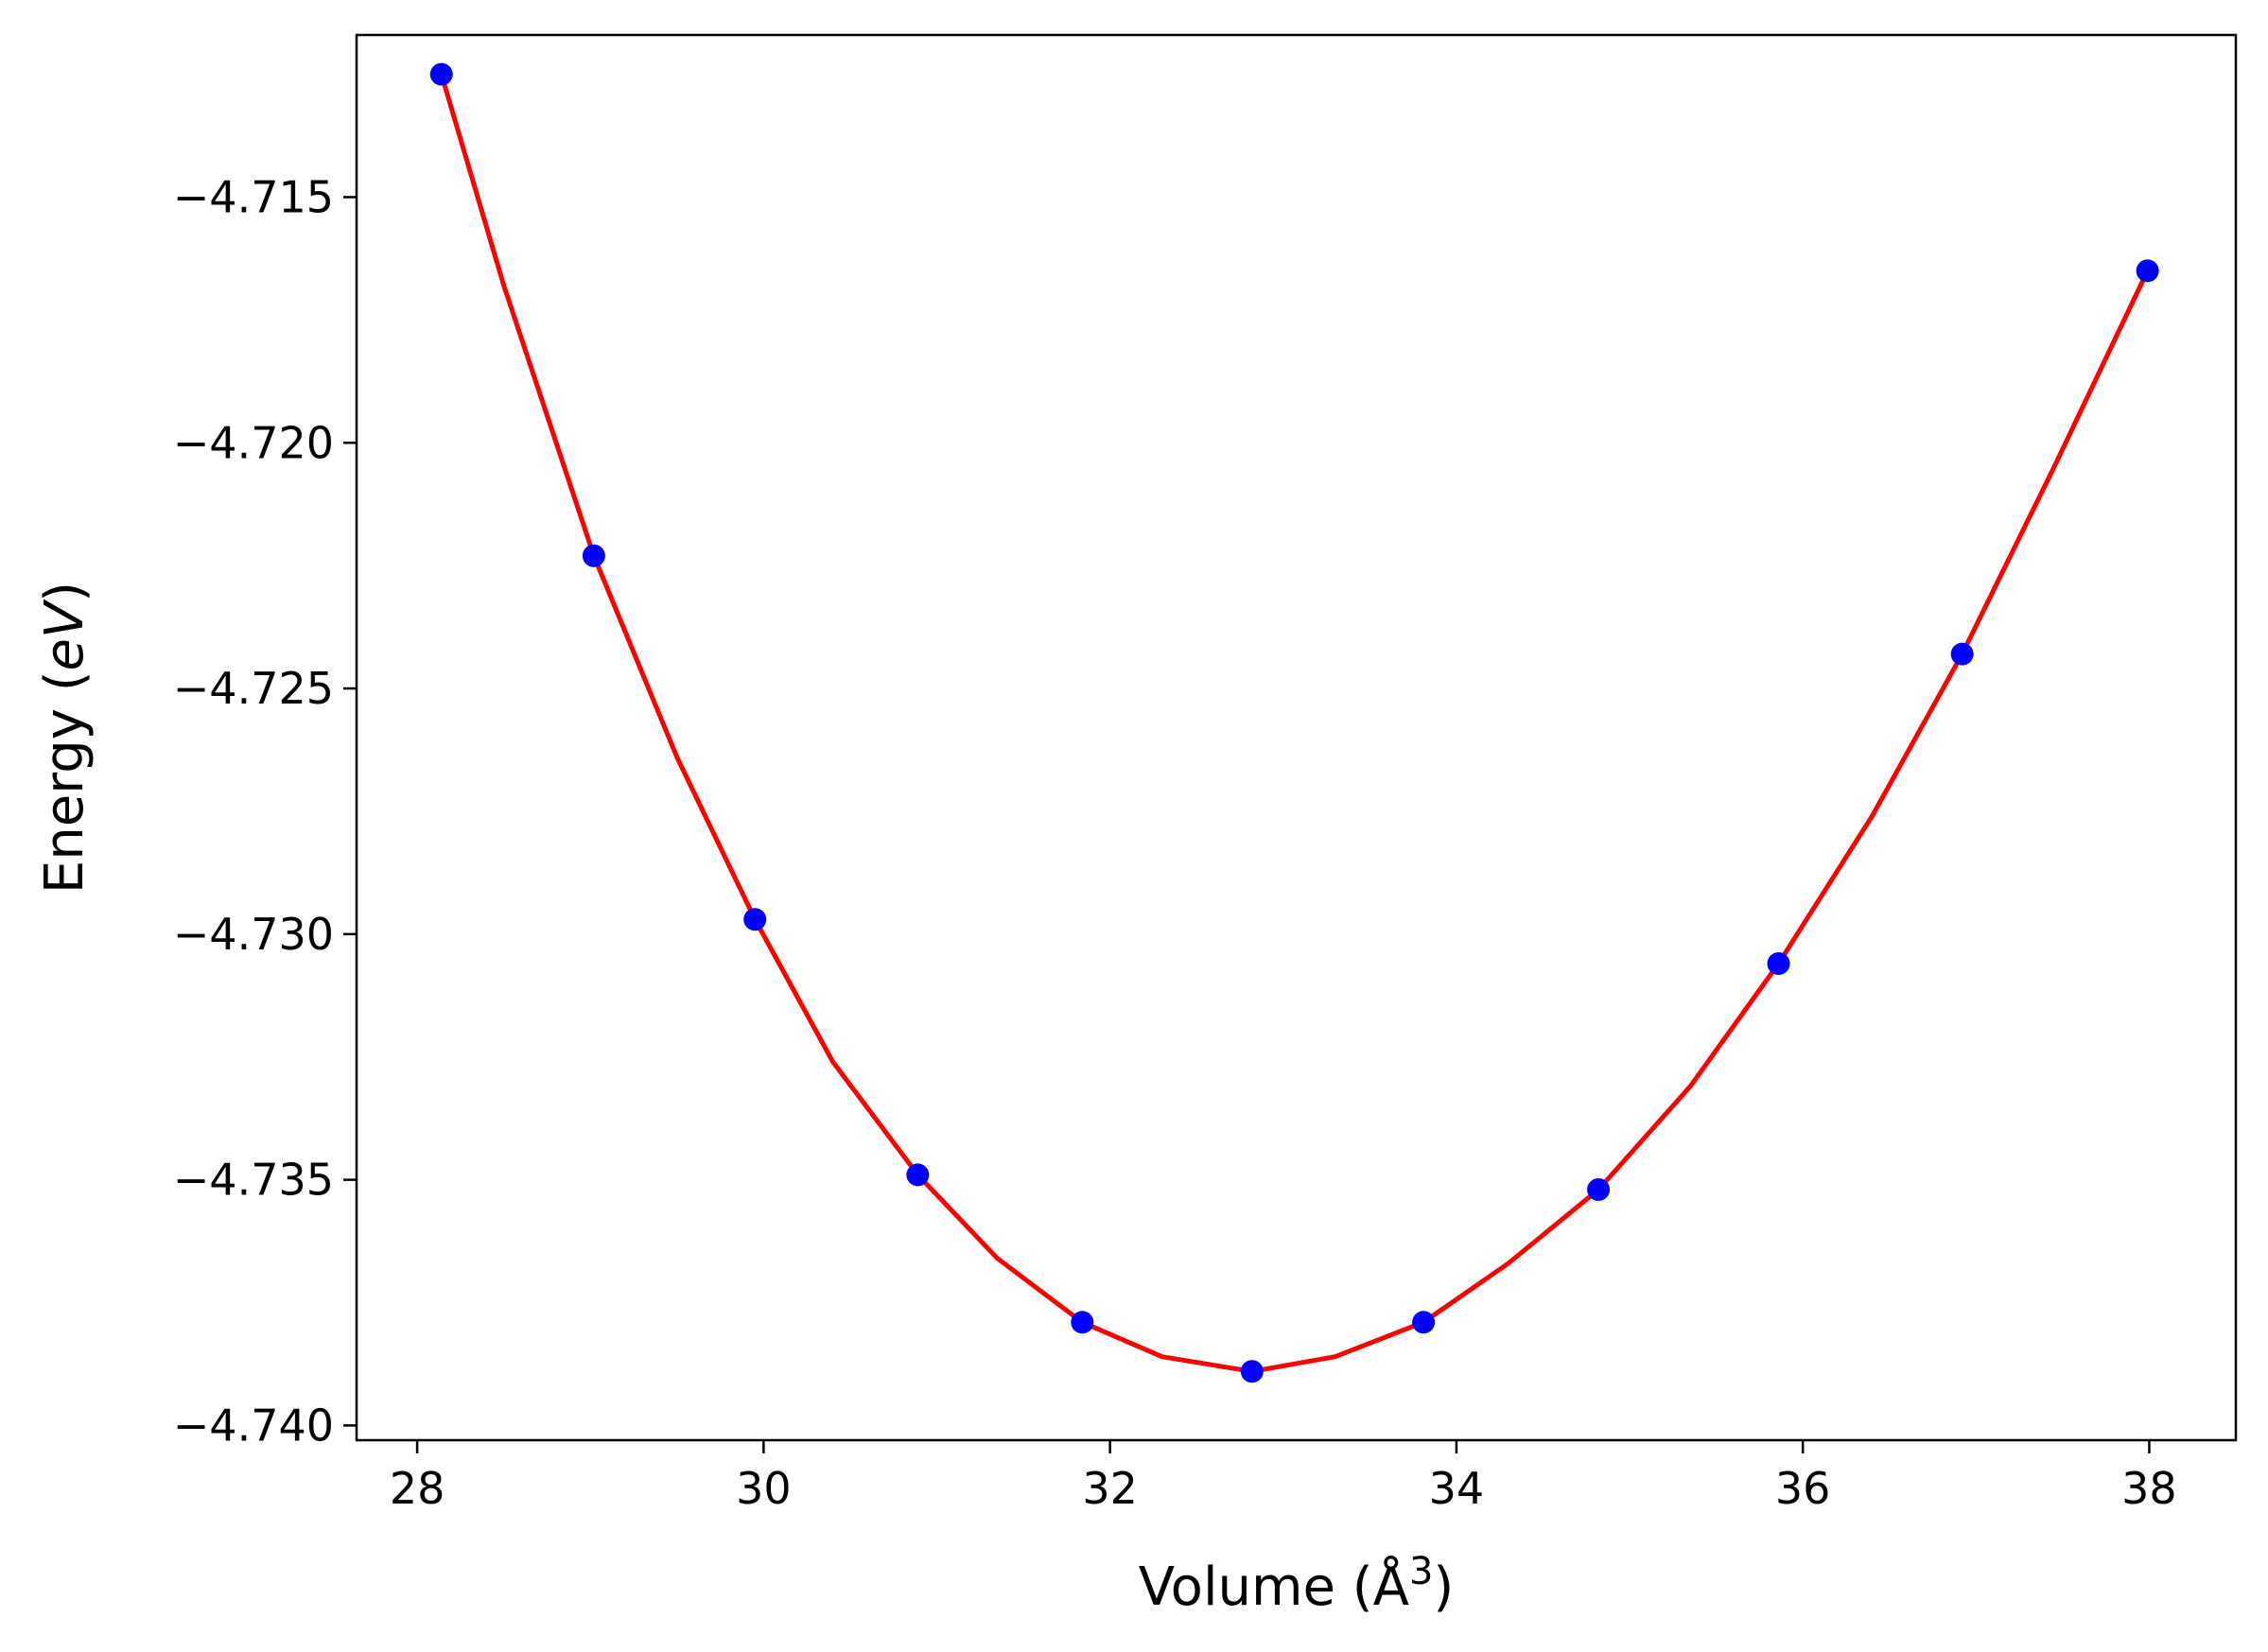 The height and width of the screenshot is (1652, 2268). What do you see at coordinates (1421, 1571) in the screenshot?
I see `x-axis-label-superscript: 3` at bounding box center [1421, 1571].